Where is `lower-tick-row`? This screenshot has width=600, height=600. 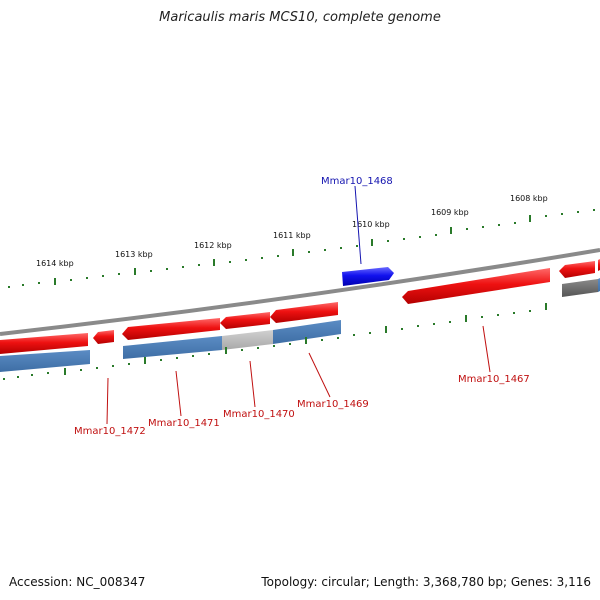
lower-tick-row is located at coordinates (275, 341).